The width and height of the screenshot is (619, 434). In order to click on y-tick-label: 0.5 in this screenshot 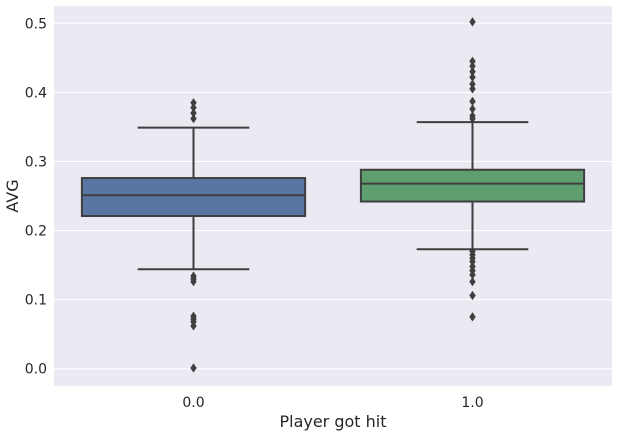, I will do `click(36, 24)`.